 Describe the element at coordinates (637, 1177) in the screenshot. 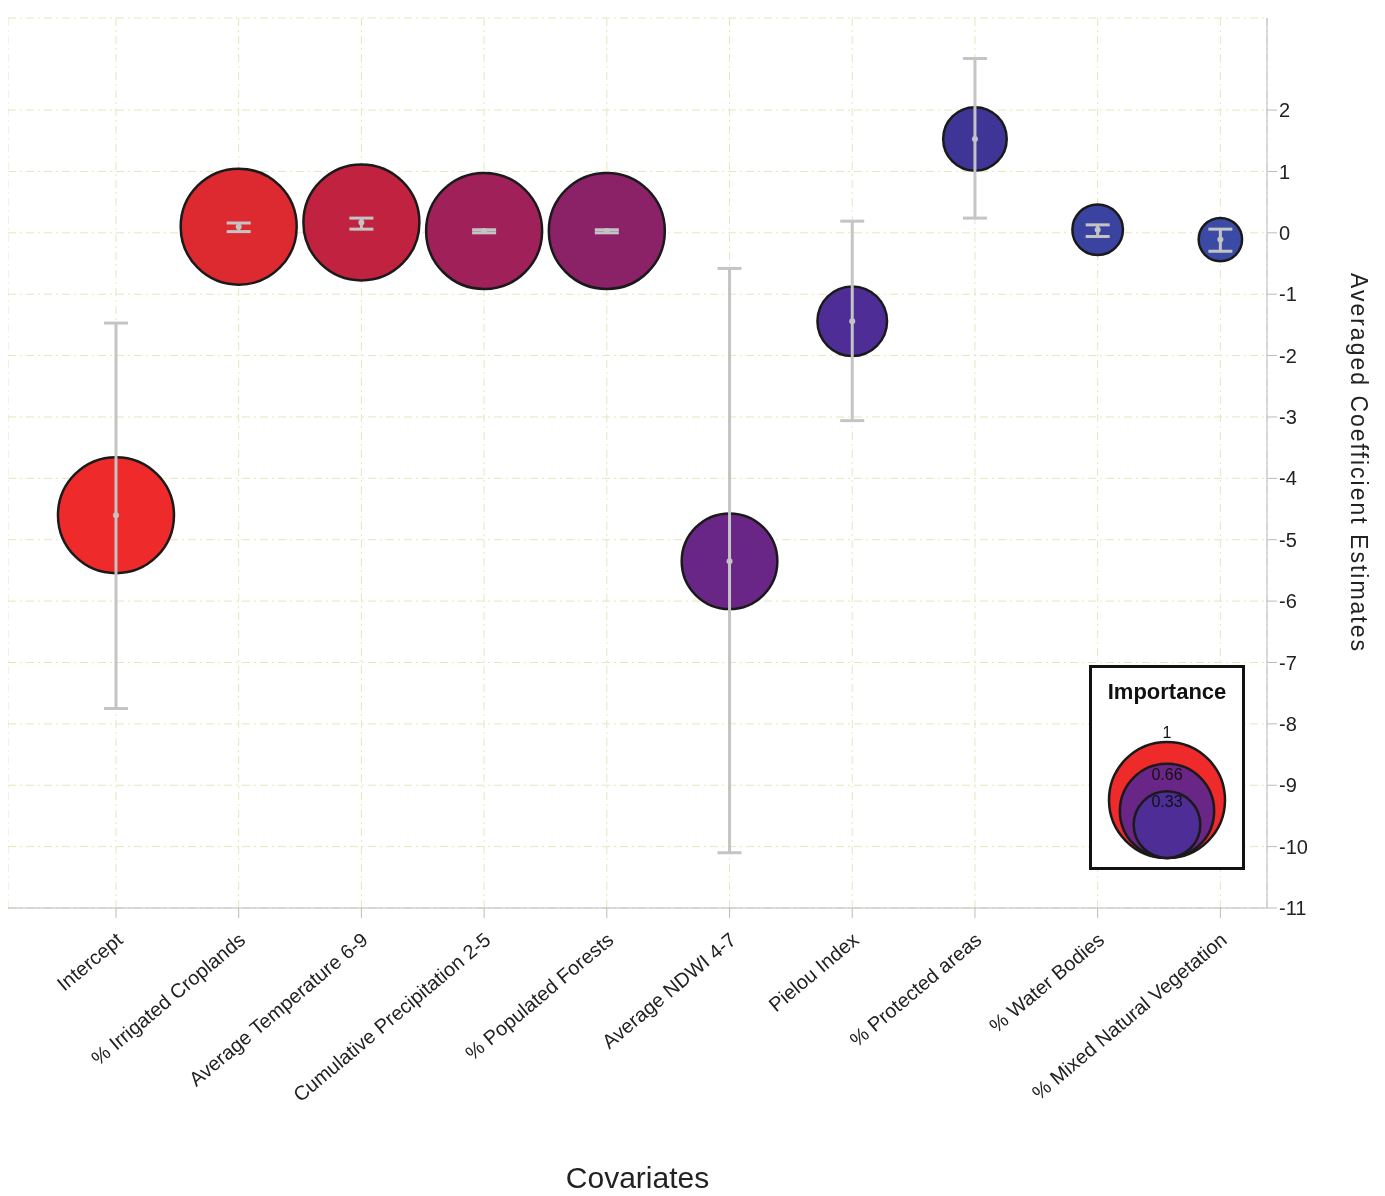

I see `x-axis-title: Covariates` at that location.